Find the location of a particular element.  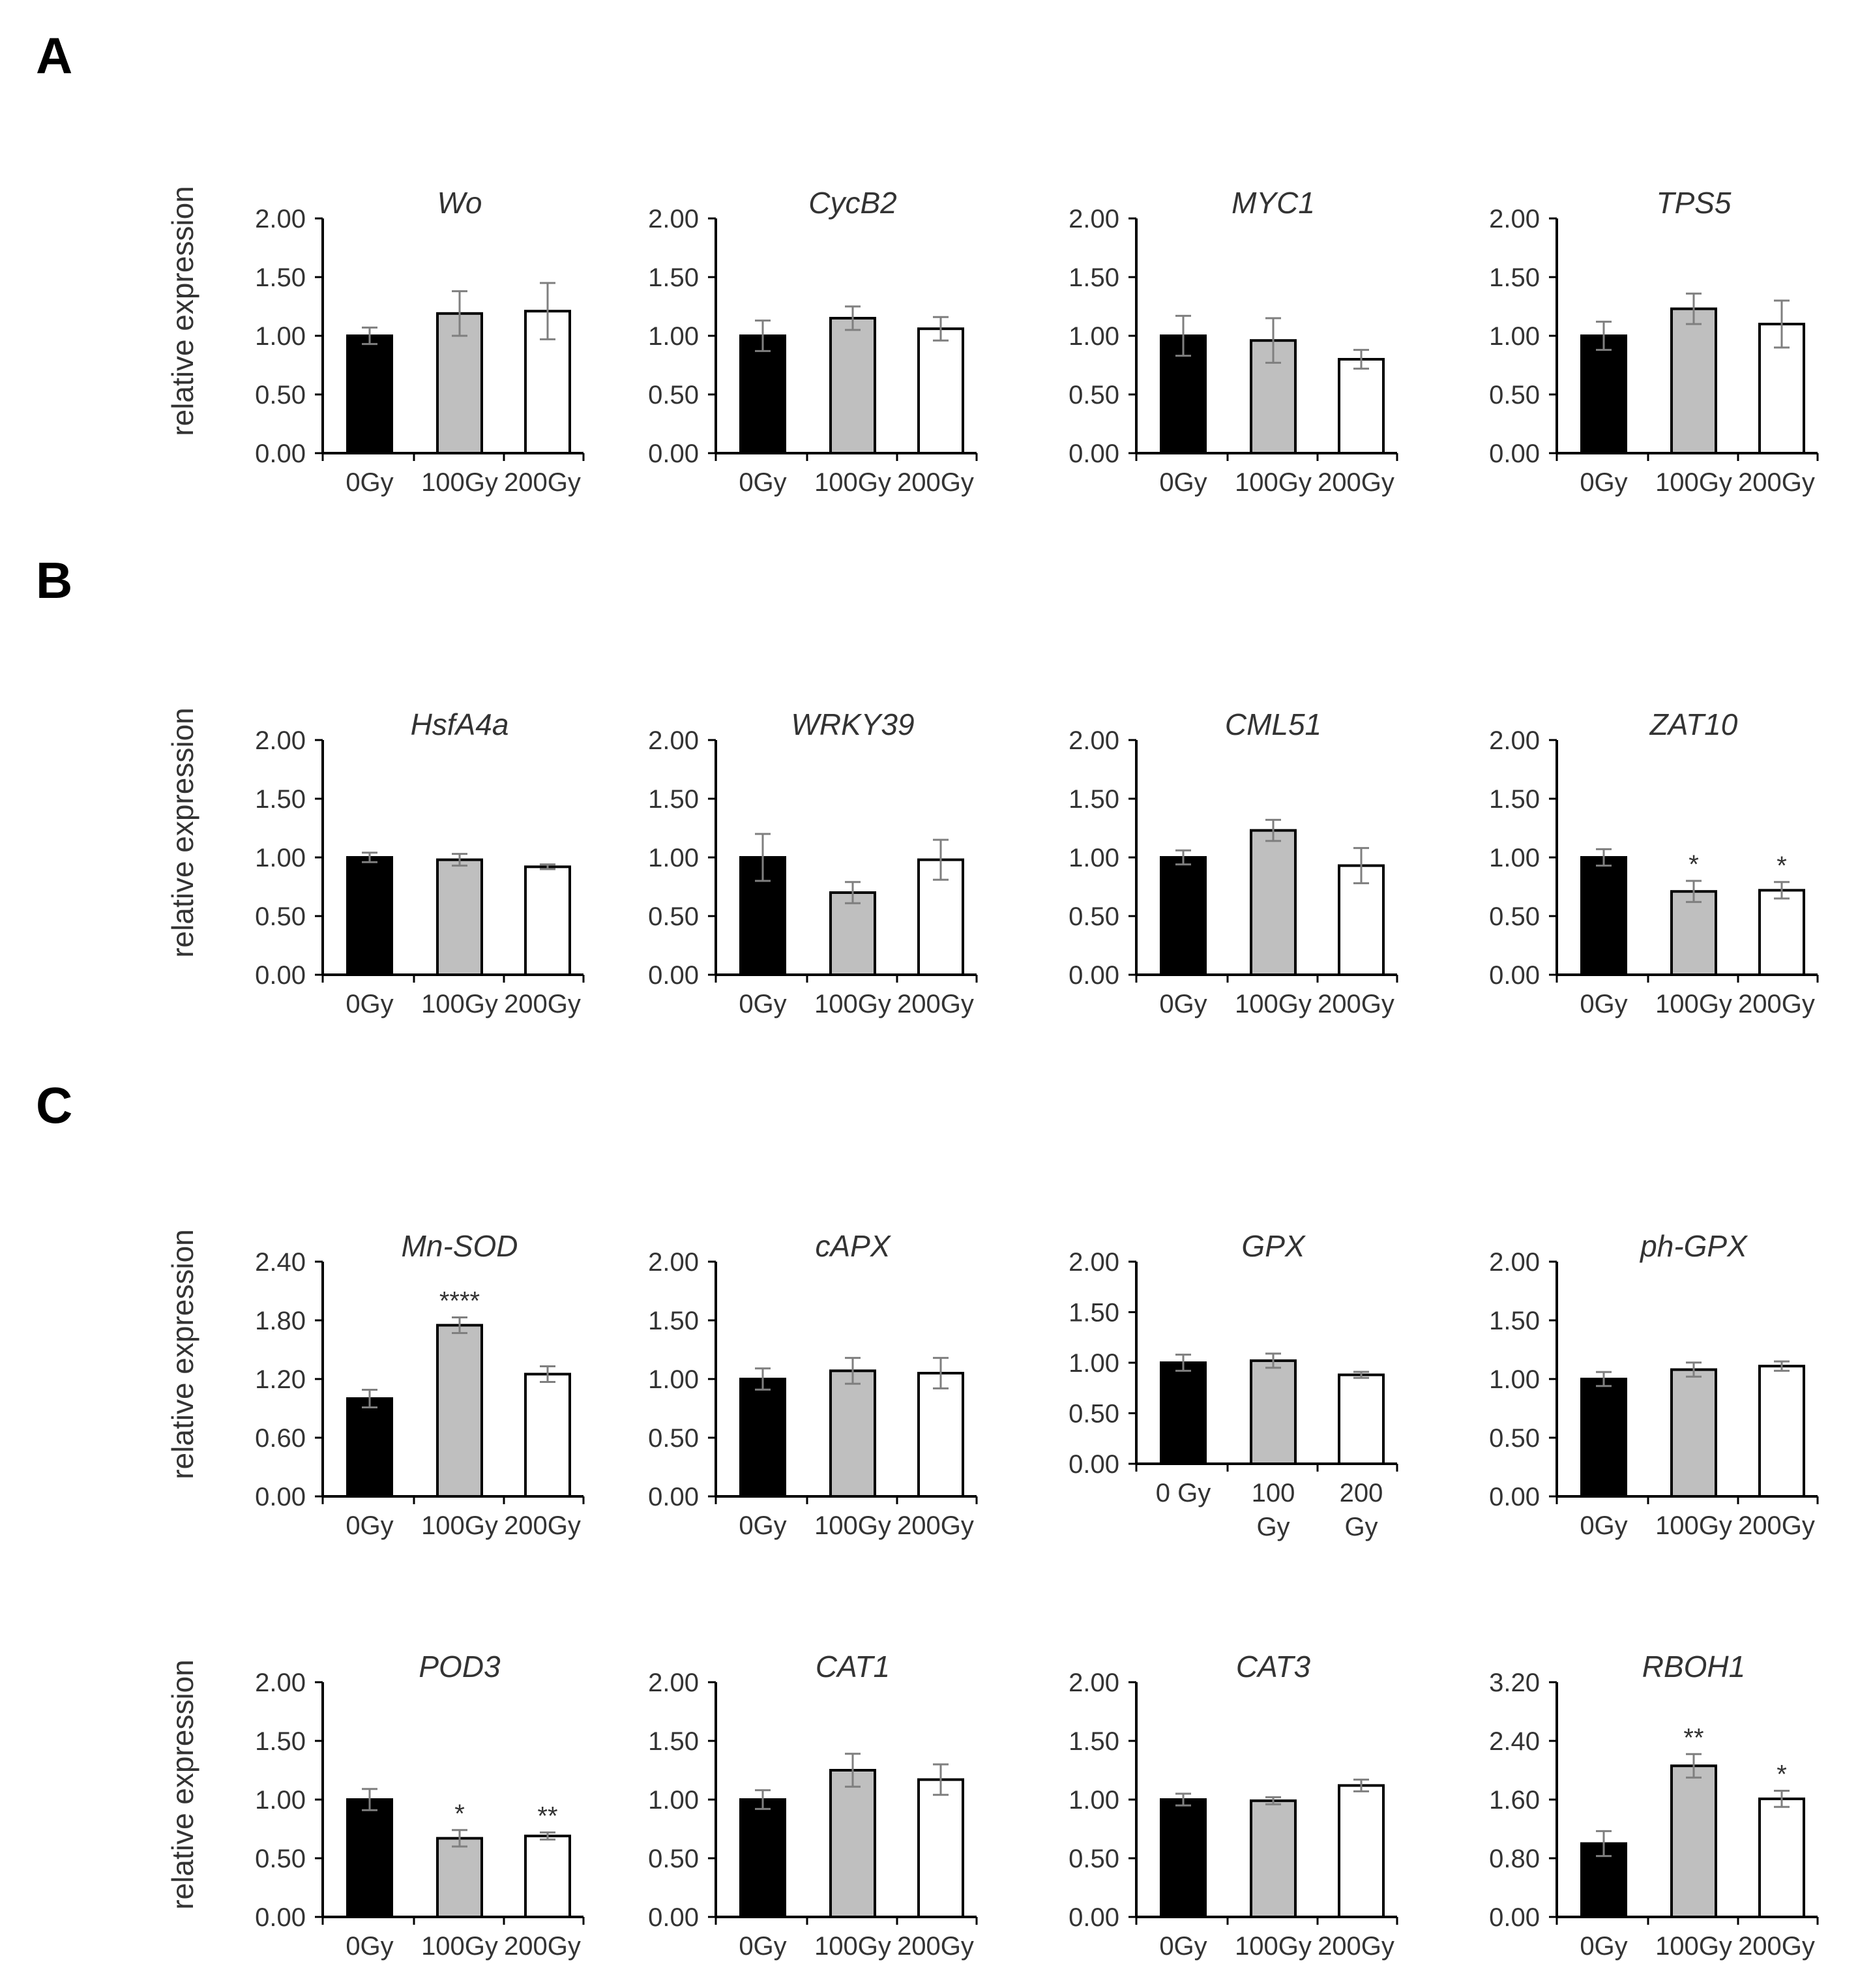

y-tick-label: 0.60 is located at coordinates (280, 1438).